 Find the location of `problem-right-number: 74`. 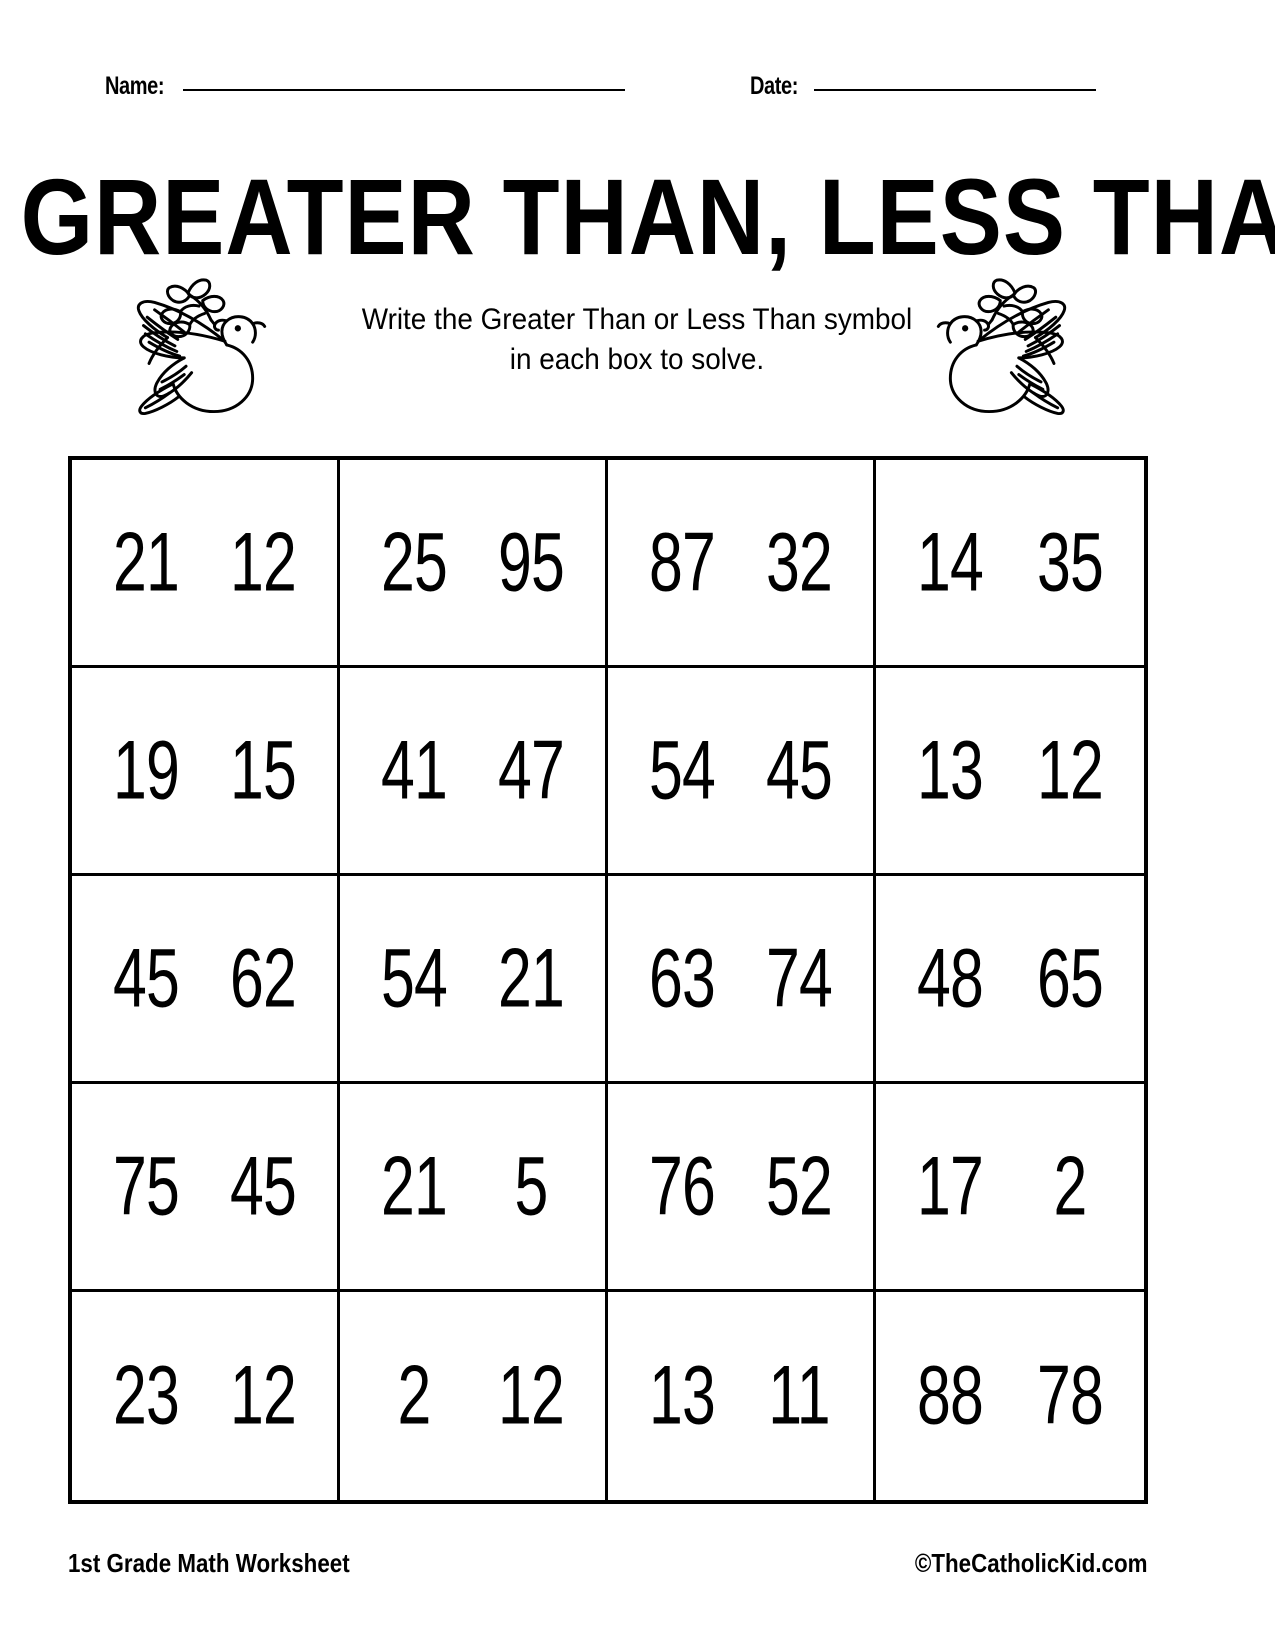

problem-right-number: 74 is located at coordinates (799, 978).